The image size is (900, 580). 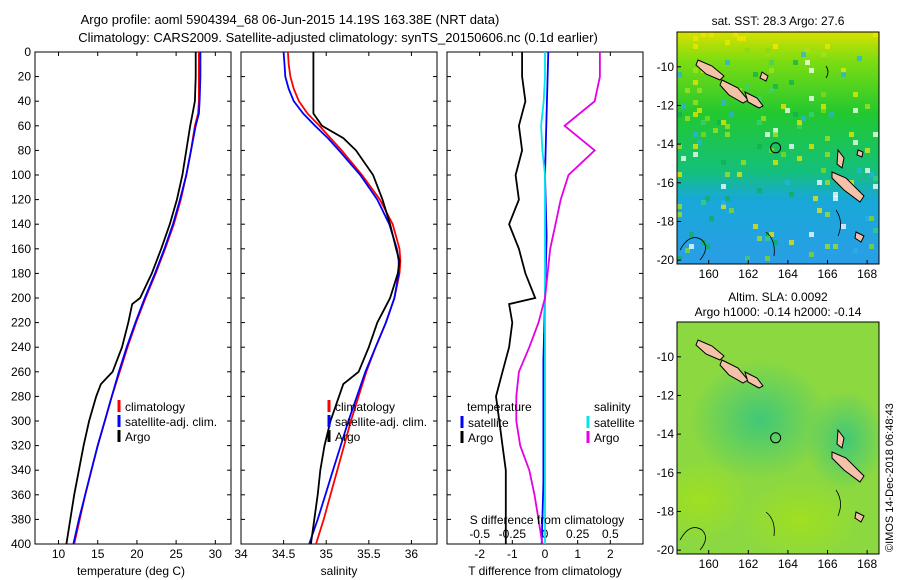 What do you see at coordinates (21, 421) in the screenshot?
I see `y-tick-label: 300` at bounding box center [21, 421].